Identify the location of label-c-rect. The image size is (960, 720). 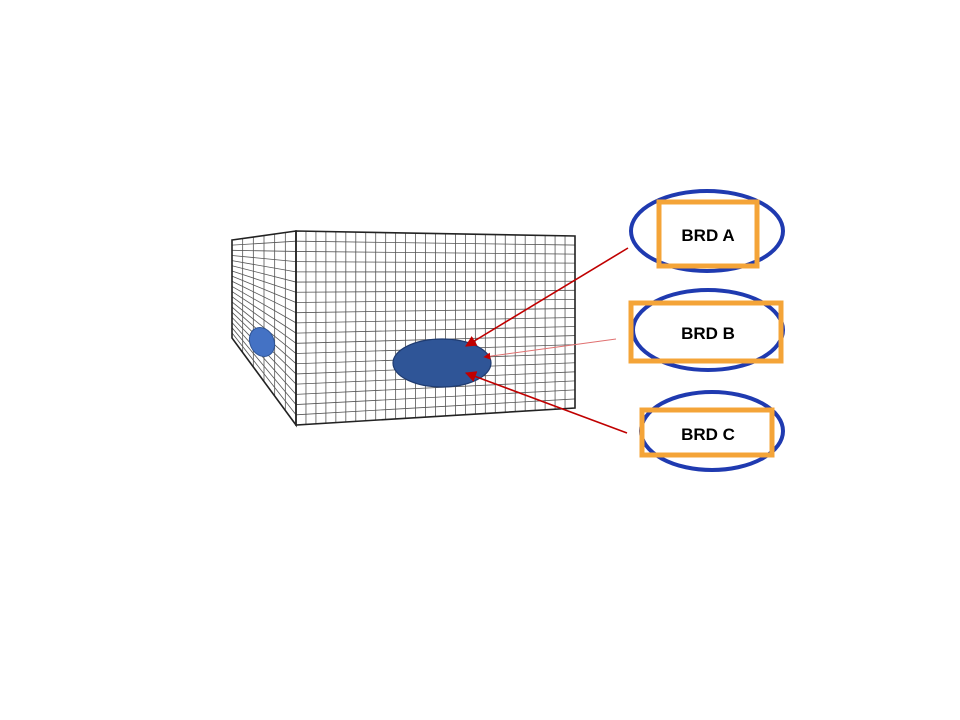
(707, 432).